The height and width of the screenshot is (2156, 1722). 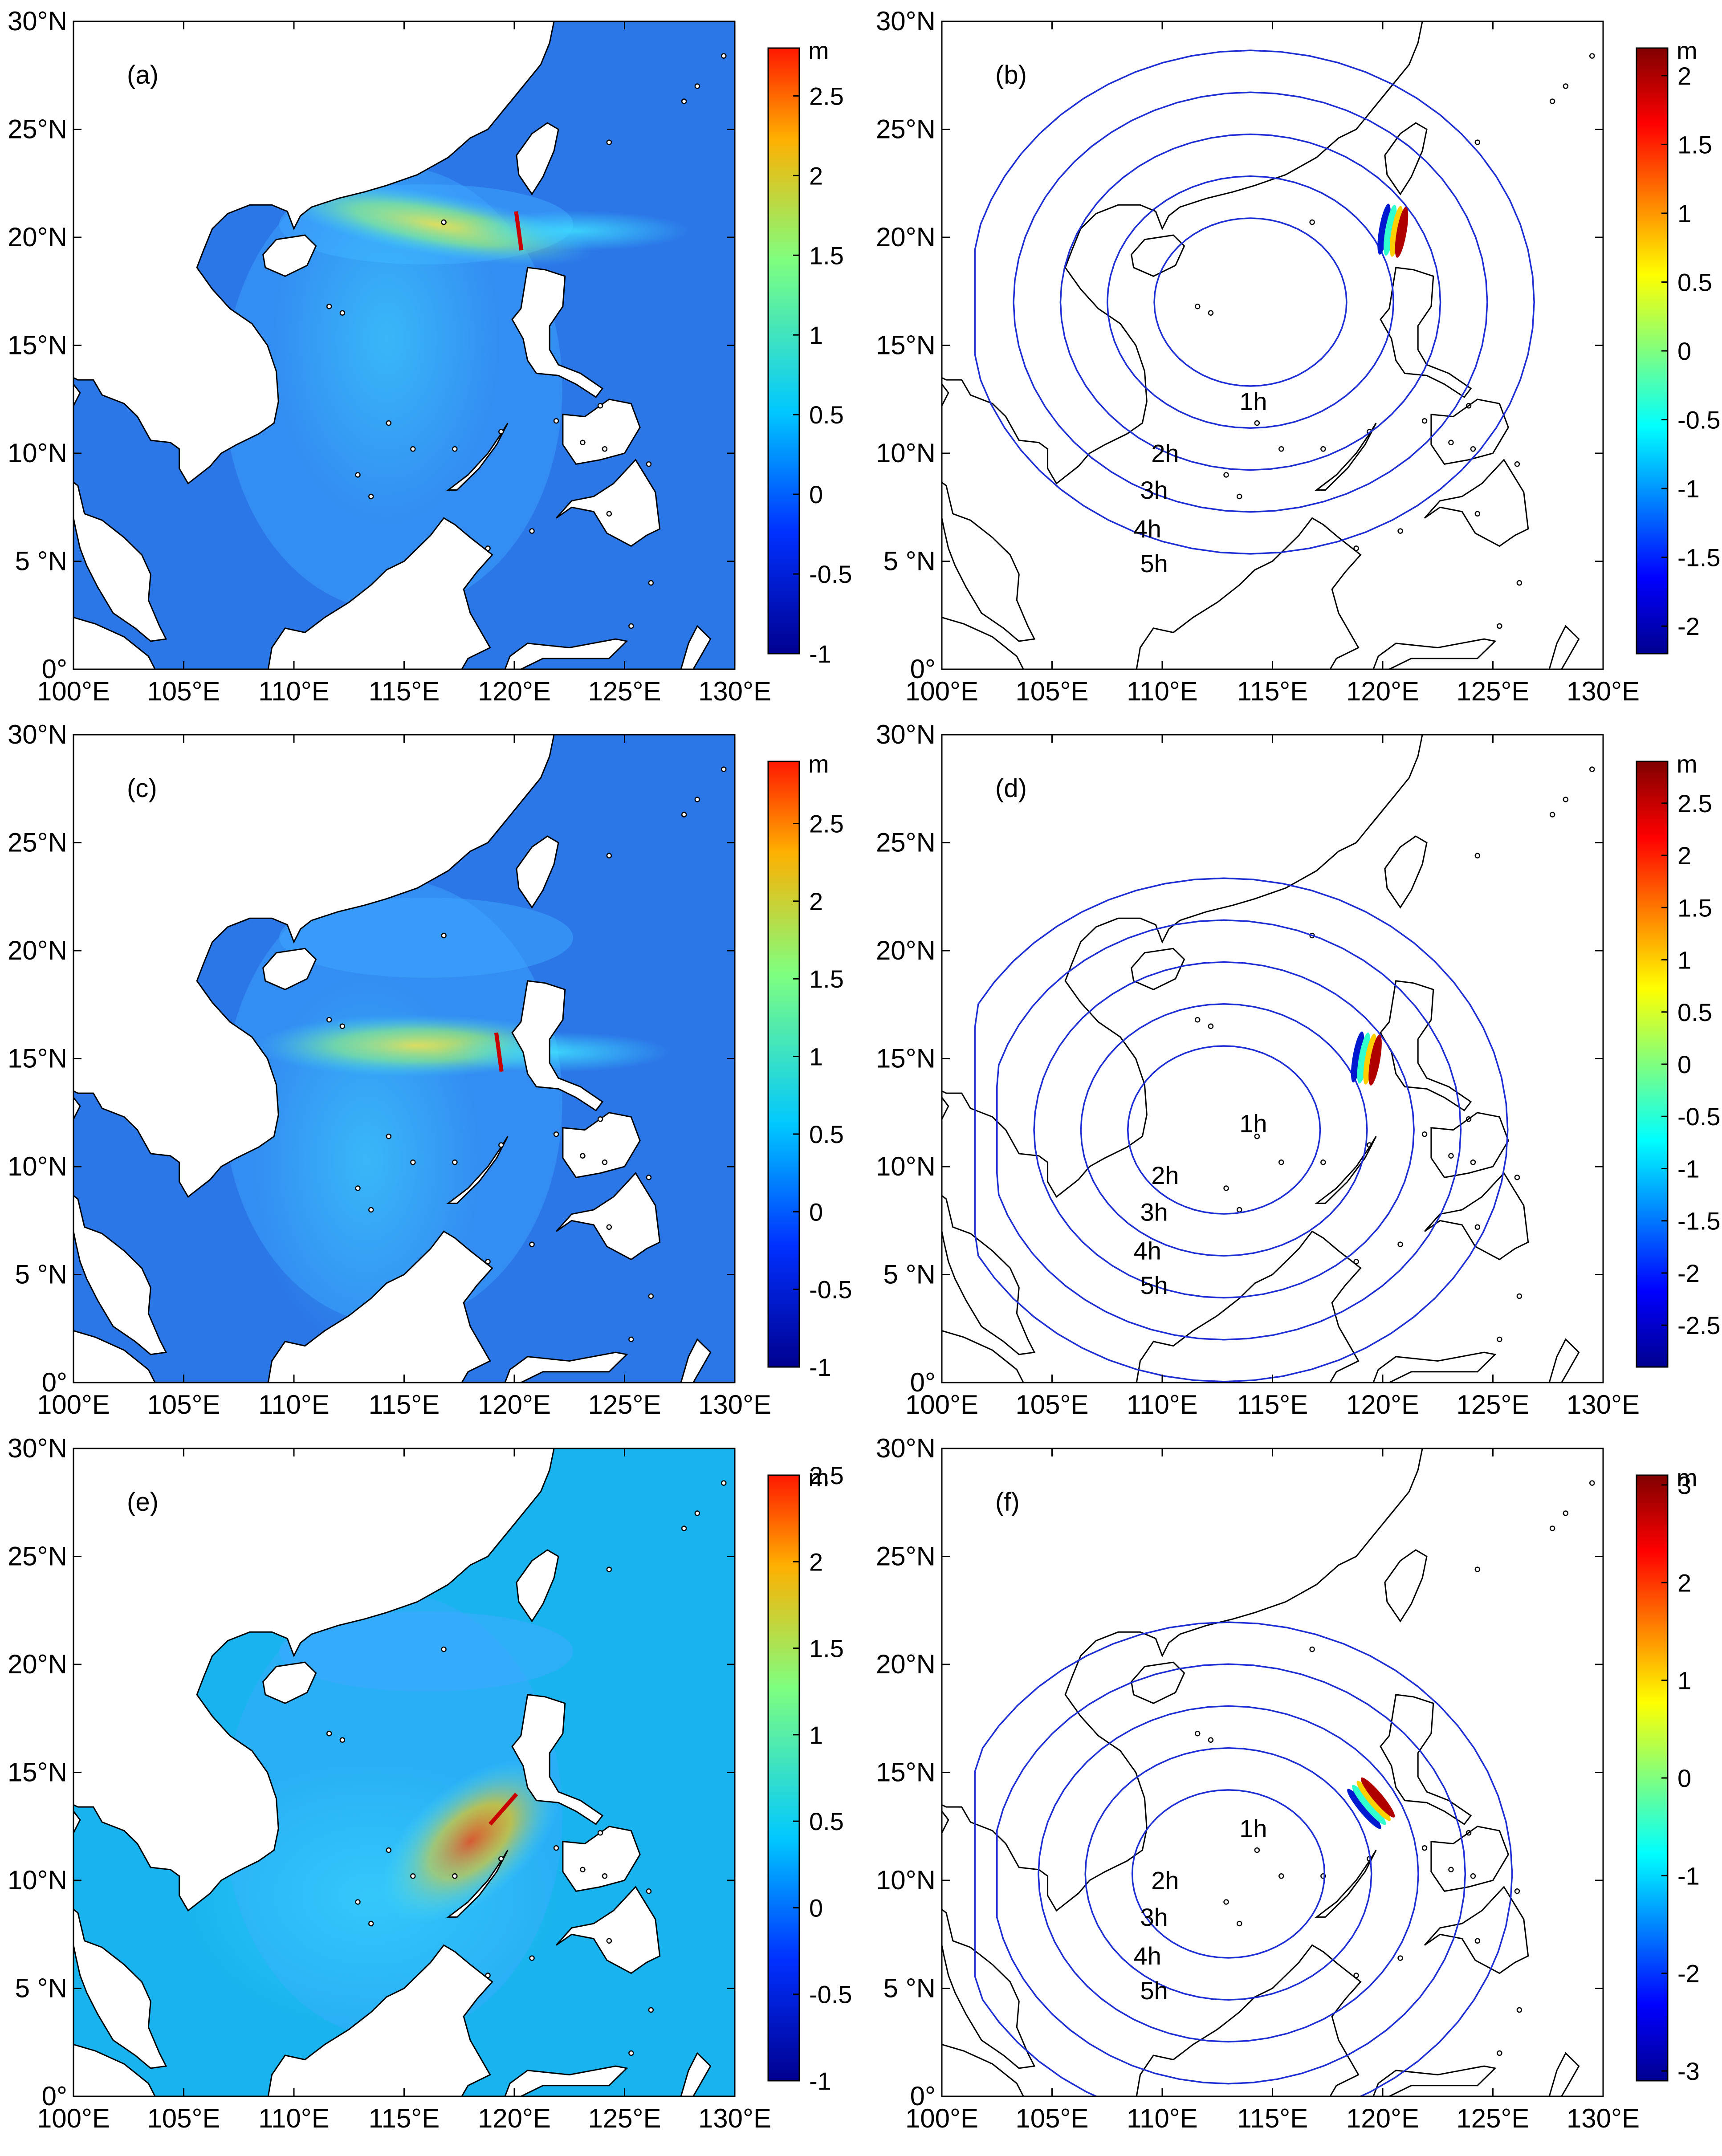 What do you see at coordinates (816, 176) in the screenshot?
I see `colorbar-tick-label: 2` at bounding box center [816, 176].